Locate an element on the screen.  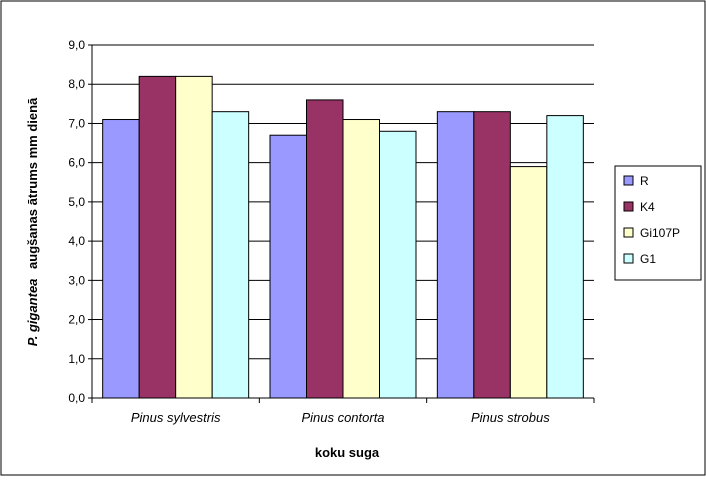
legend-swatch-g1 is located at coordinates (628, 258).